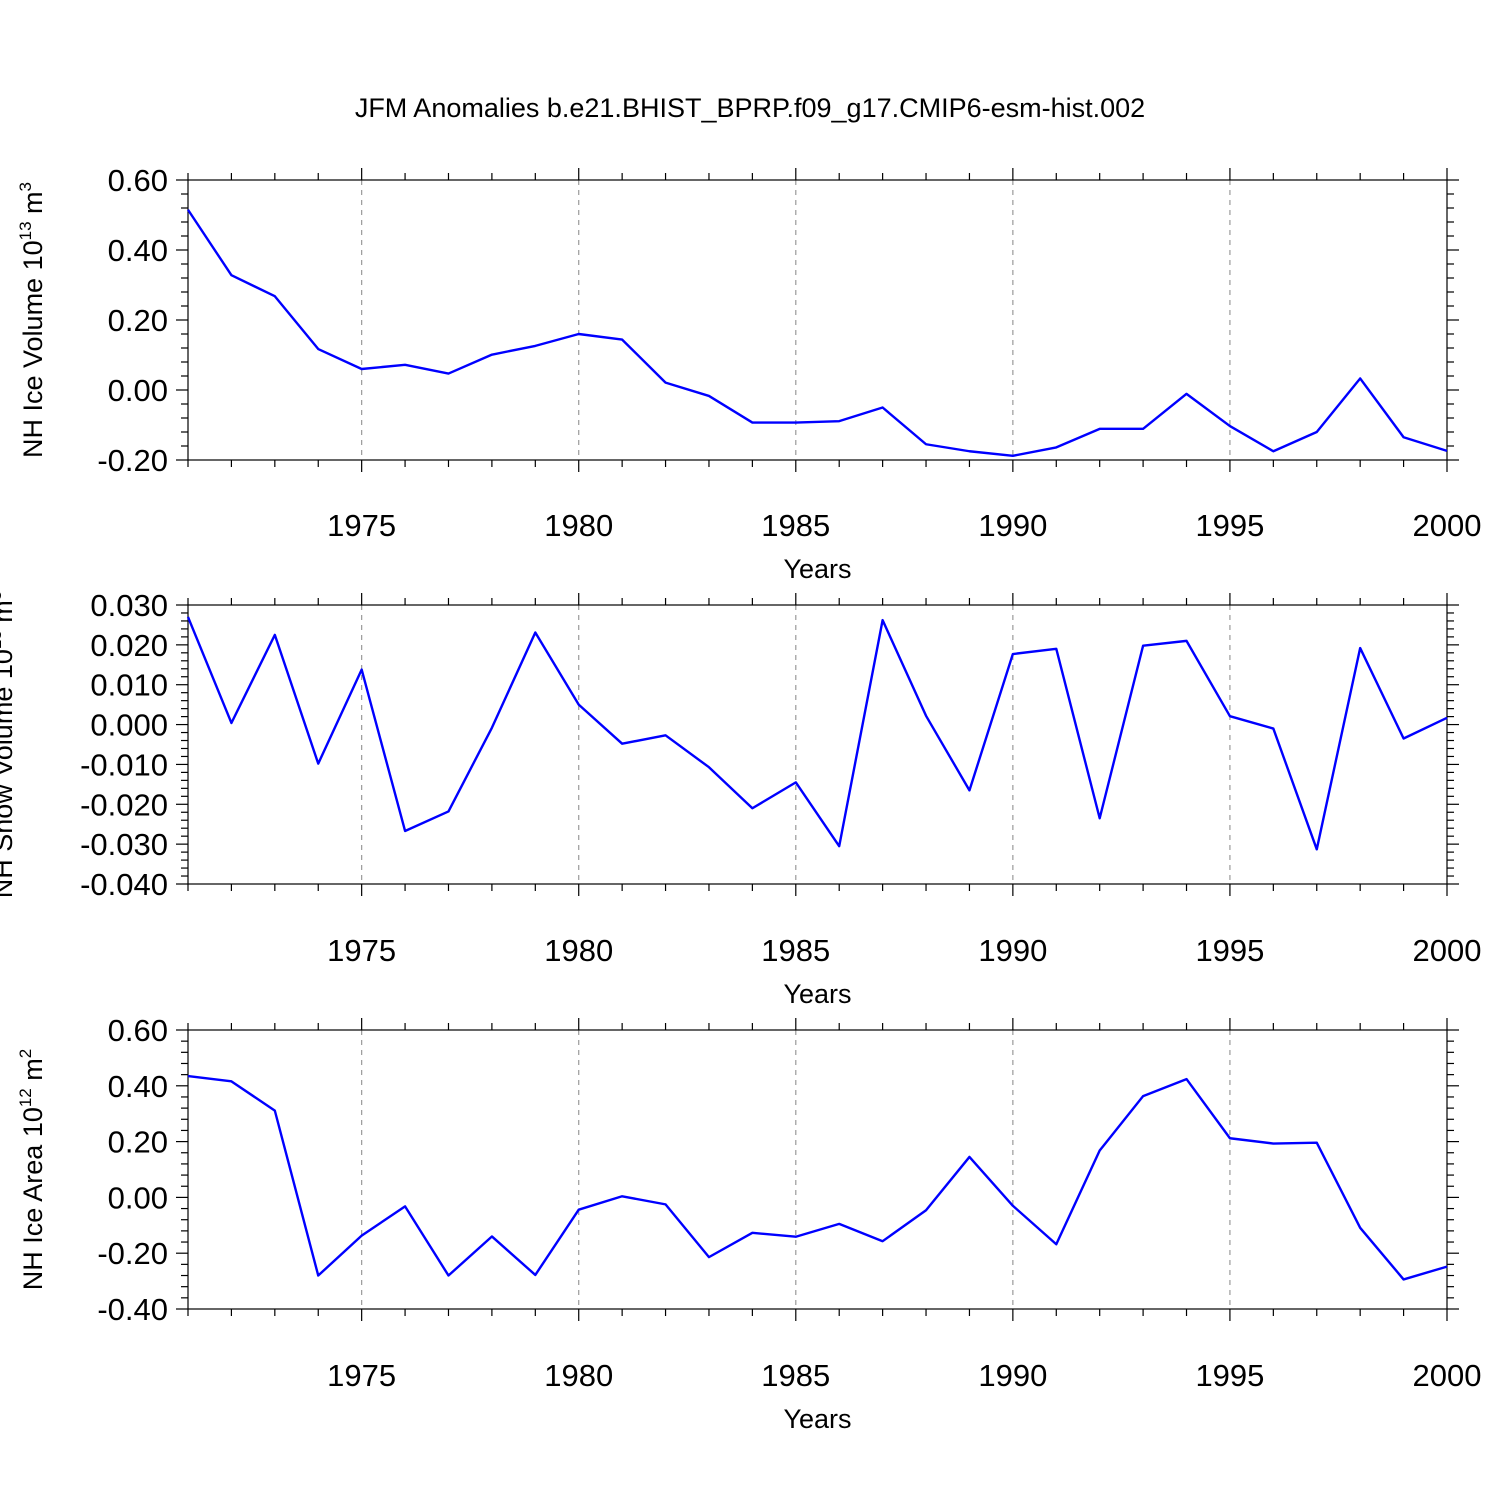 Image resolution: width=1500 pixels, height=1500 pixels. What do you see at coordinates (129, 645) in the screenshot?
I see `y-tick-label: 0.020` at bounding box center [129, 645].